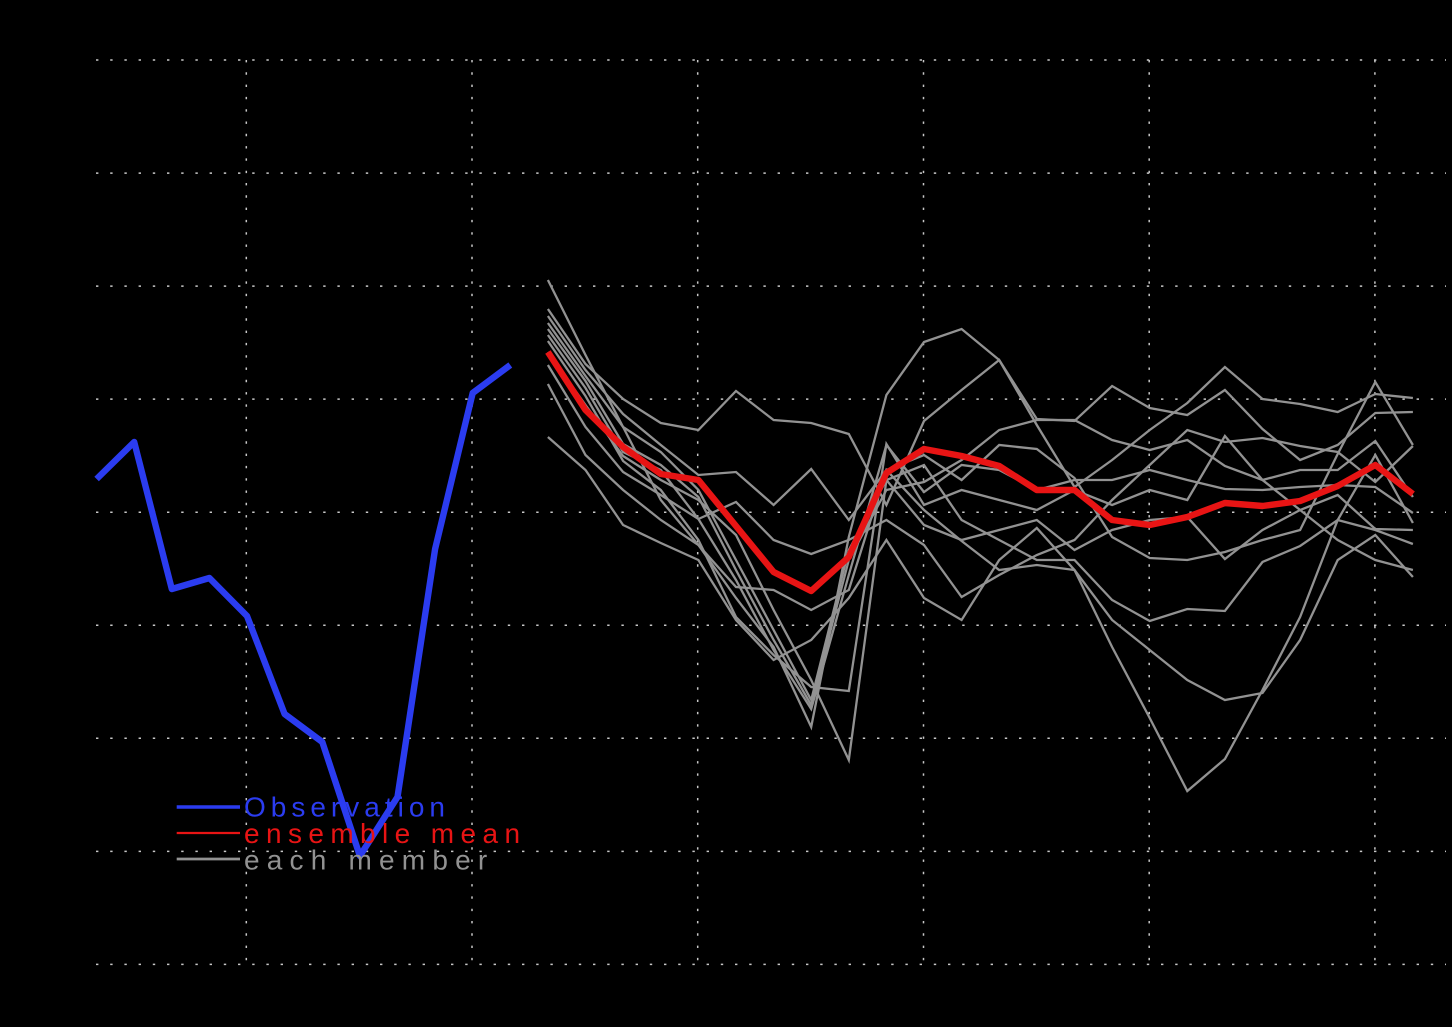 The width and height of the screenshot is (1452, 1027). Describe the element at coordinates (369, 860) in the screenshot. I see `svg-text: each member` at that location.